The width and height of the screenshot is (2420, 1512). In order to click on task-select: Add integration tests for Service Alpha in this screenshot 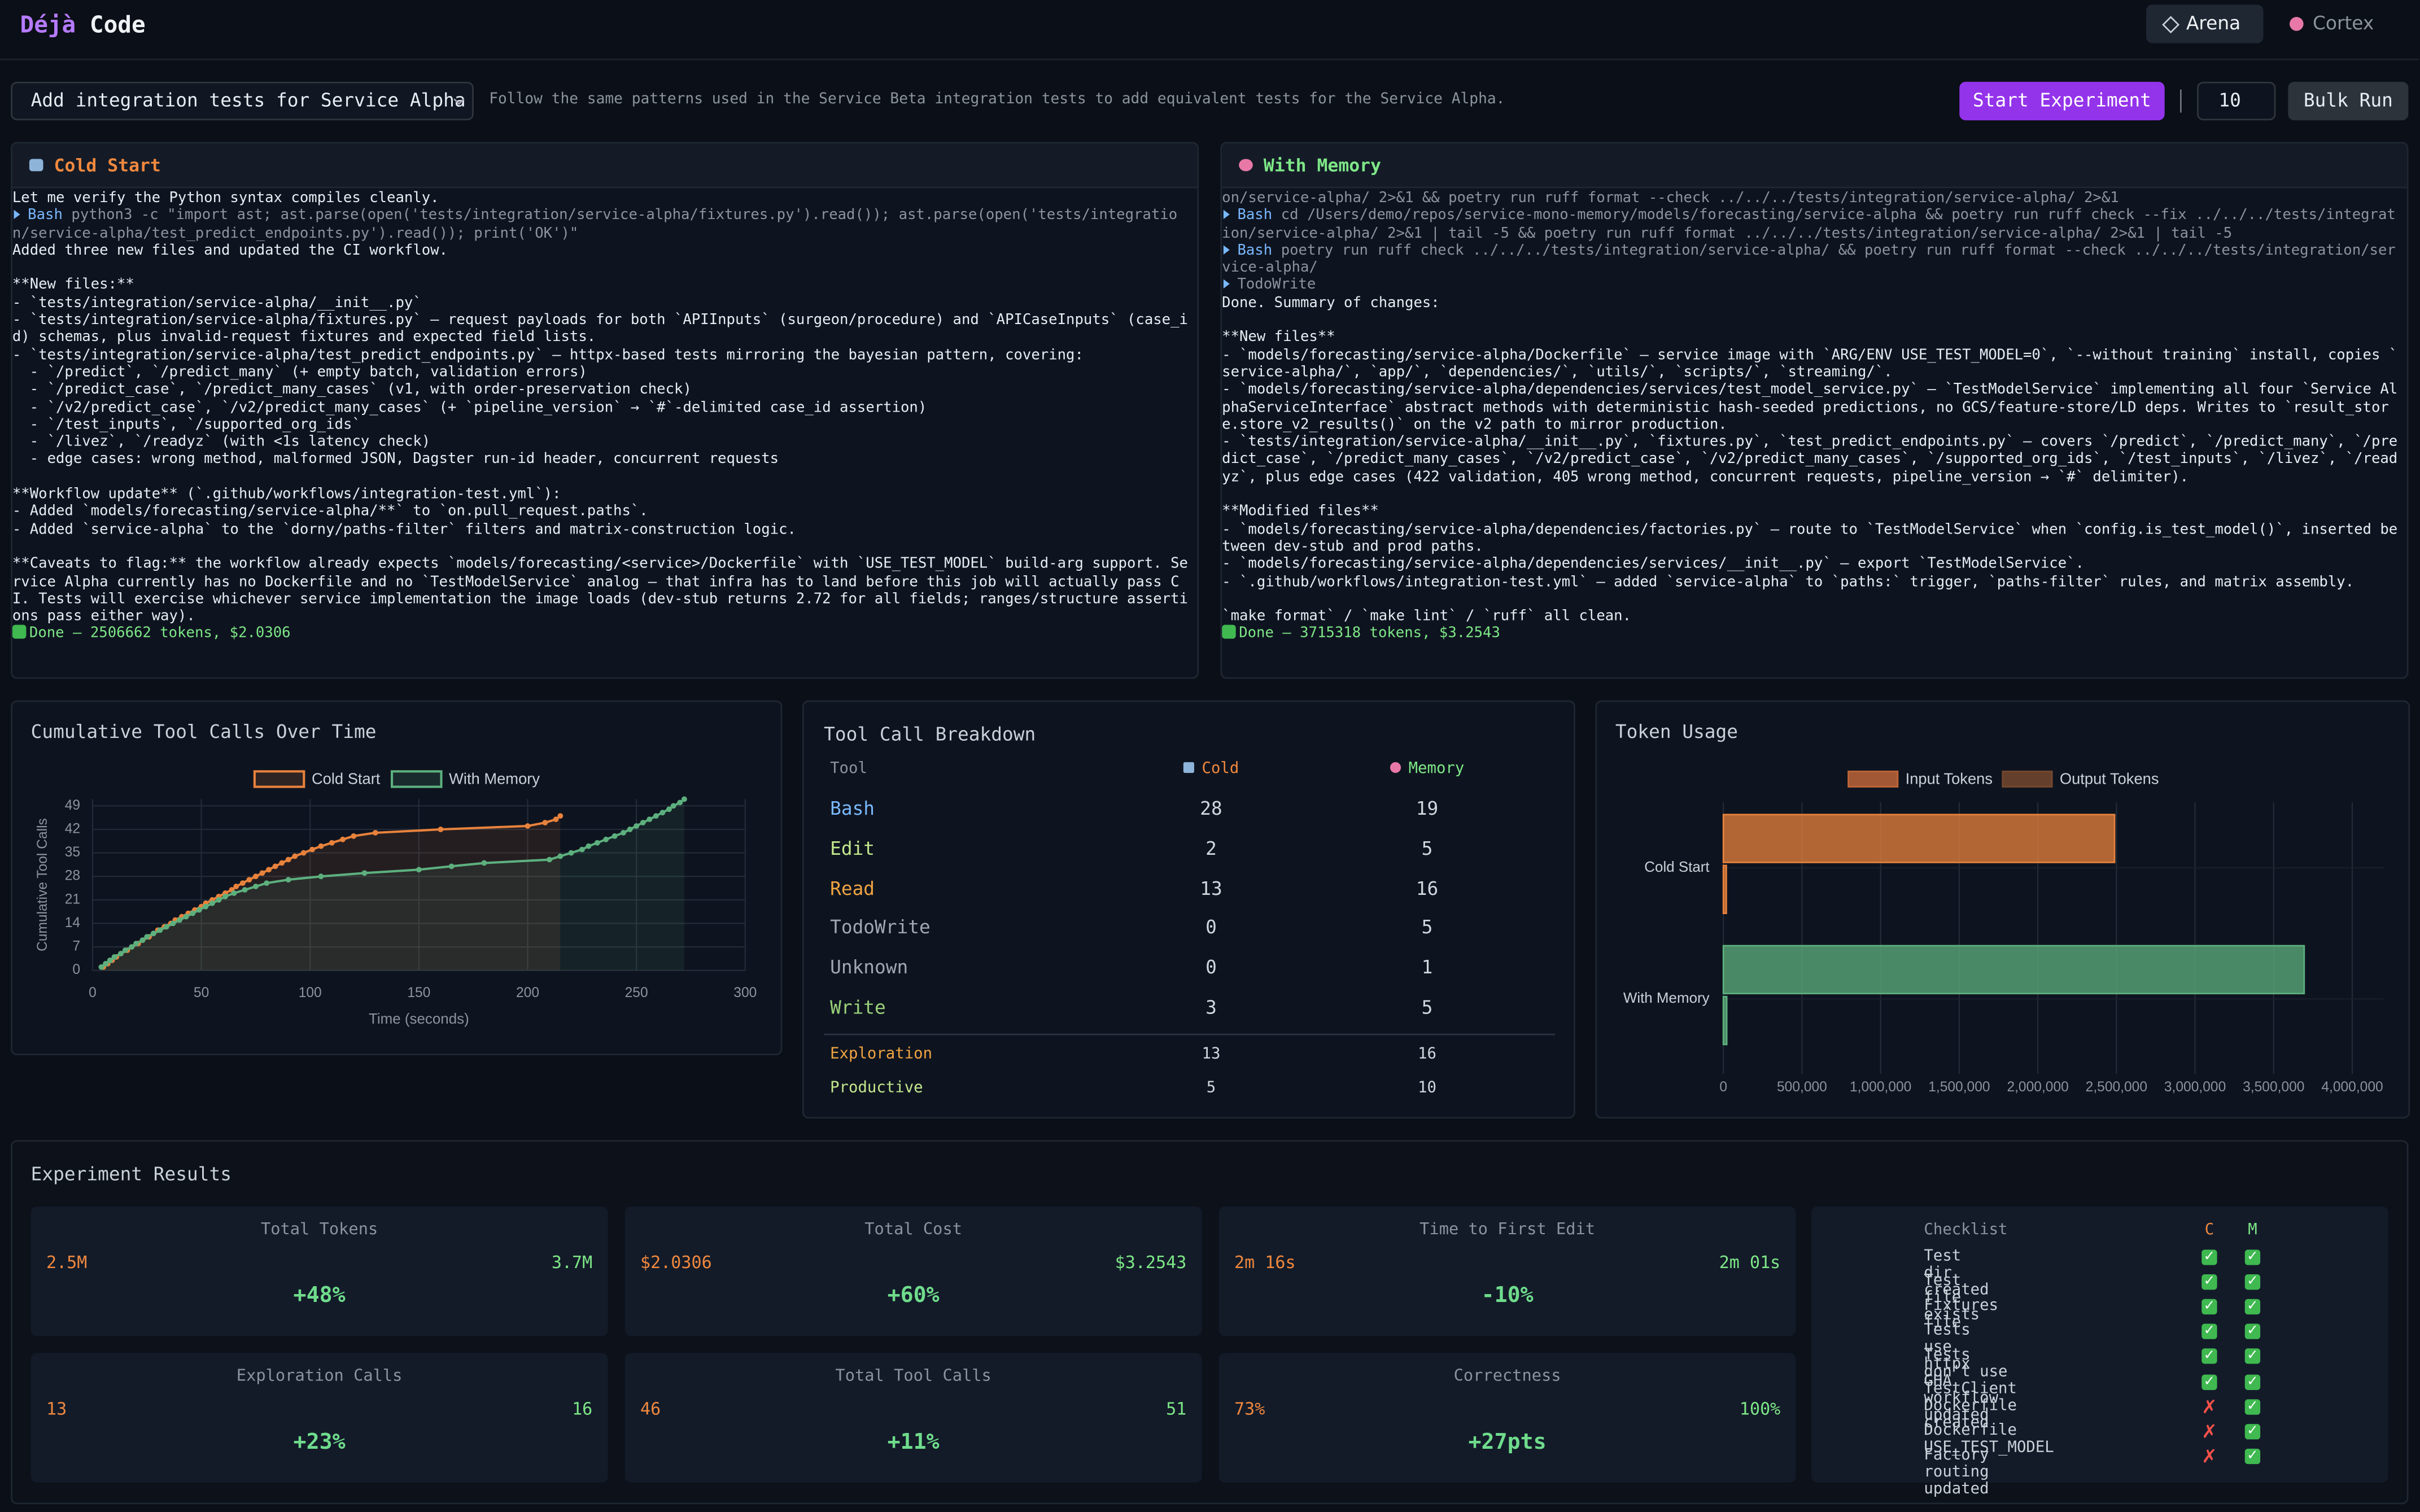, I will do `click(242, 101)`.